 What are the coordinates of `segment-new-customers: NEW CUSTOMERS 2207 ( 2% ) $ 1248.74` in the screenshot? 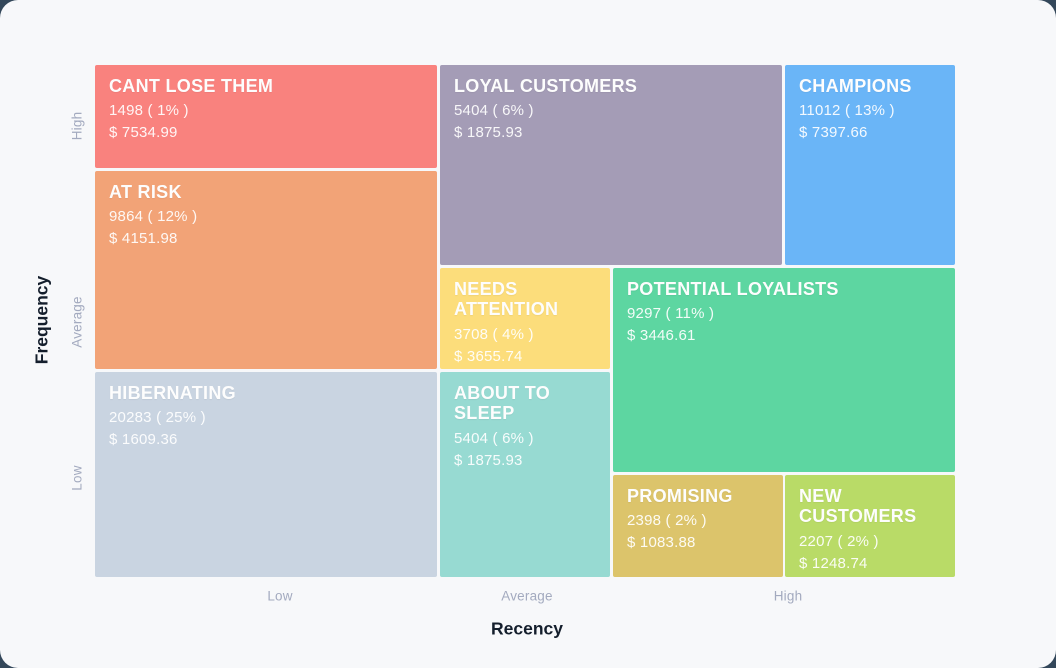 It's located at (870, 526).